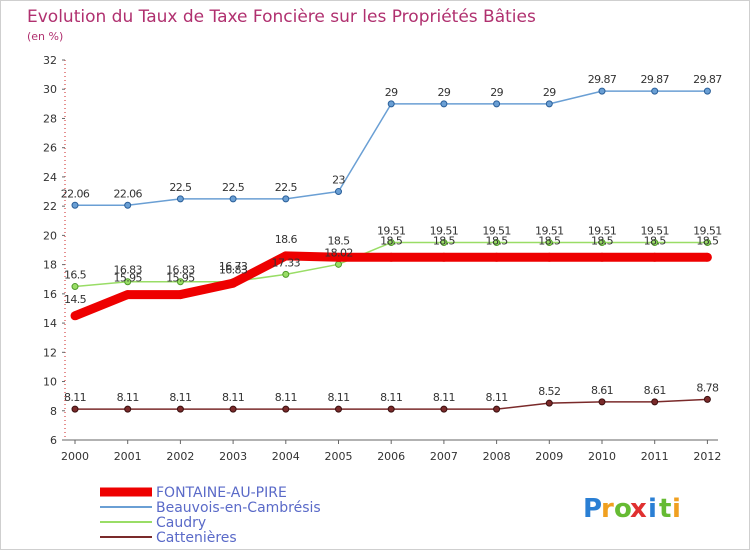  Describe the element at coordinates (444, 456) in the screenshot. I see `x-tick-label: 2007` at that location.